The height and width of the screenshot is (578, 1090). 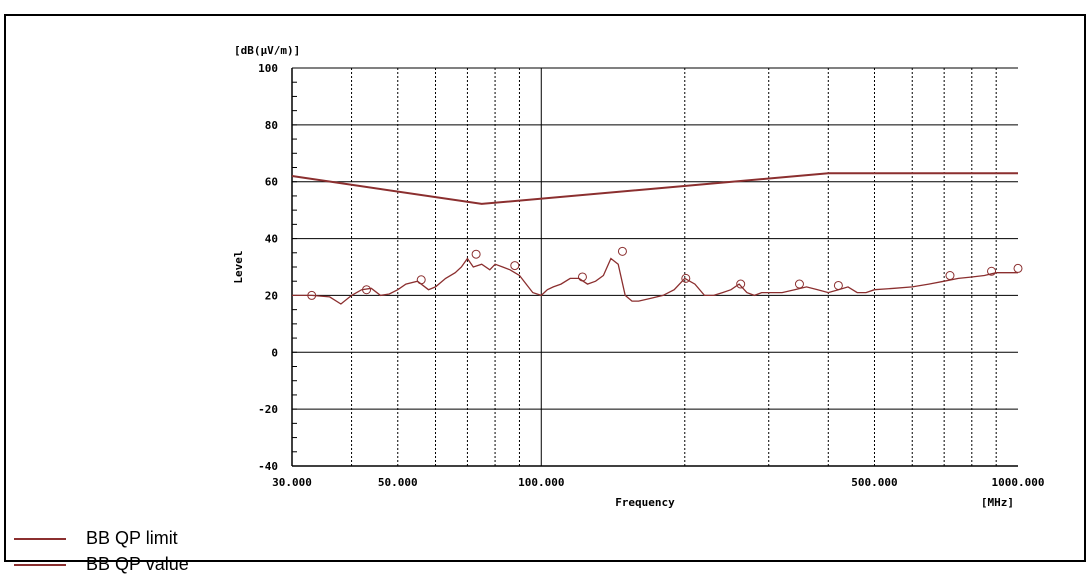 What do you see at coordinates (997, 502) in the screenshot?
I see `x-unit-label: [MHz]` at bounding box center [997, 502].